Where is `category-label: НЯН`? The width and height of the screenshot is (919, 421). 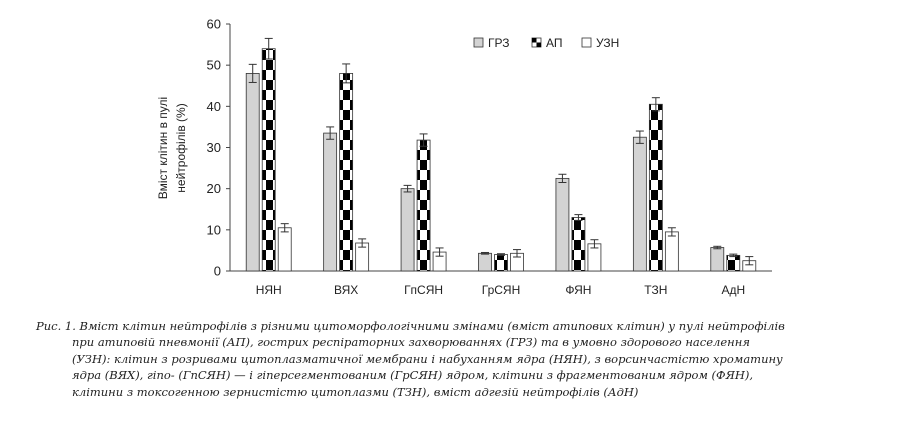 category-label: НЯН is located at coordinates (269, 290).